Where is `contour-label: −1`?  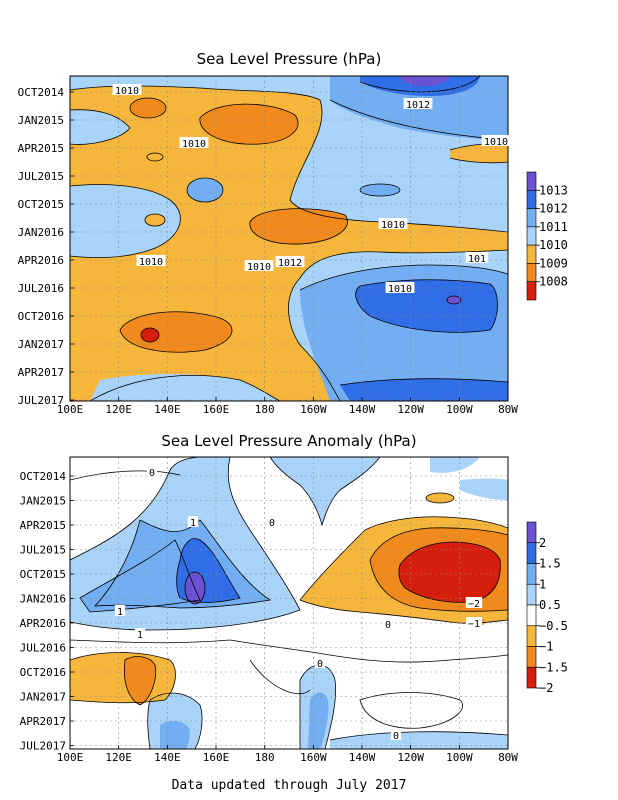 contour-label: −1 is located at coordinates (474, 624).